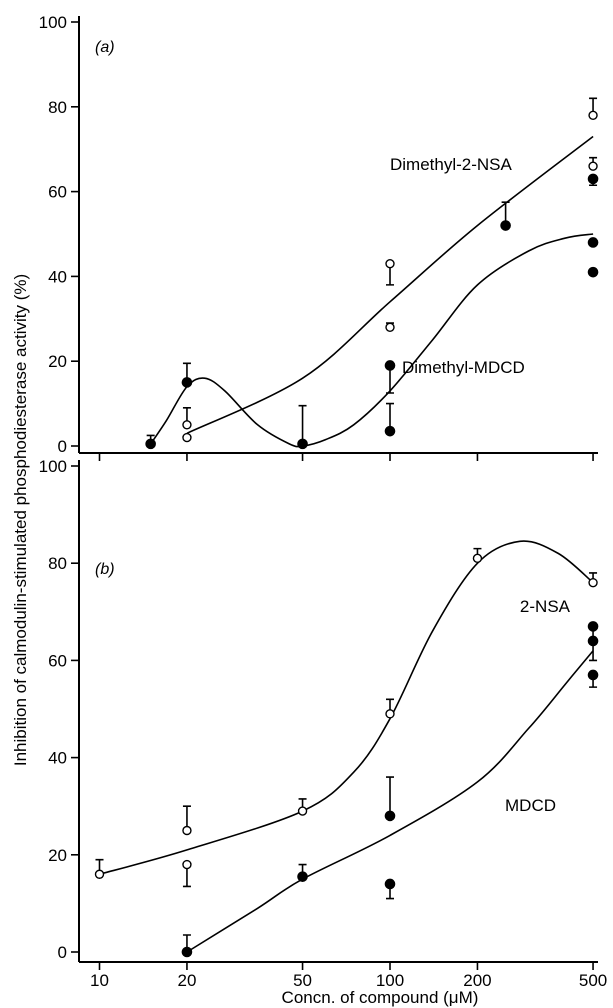 This screenshot has height=1008, width=613. What do you see at coordinates (57, 660) in the screenshot?
I see `y-tick-label-b-60: 60` at bounding box center [57, 660].